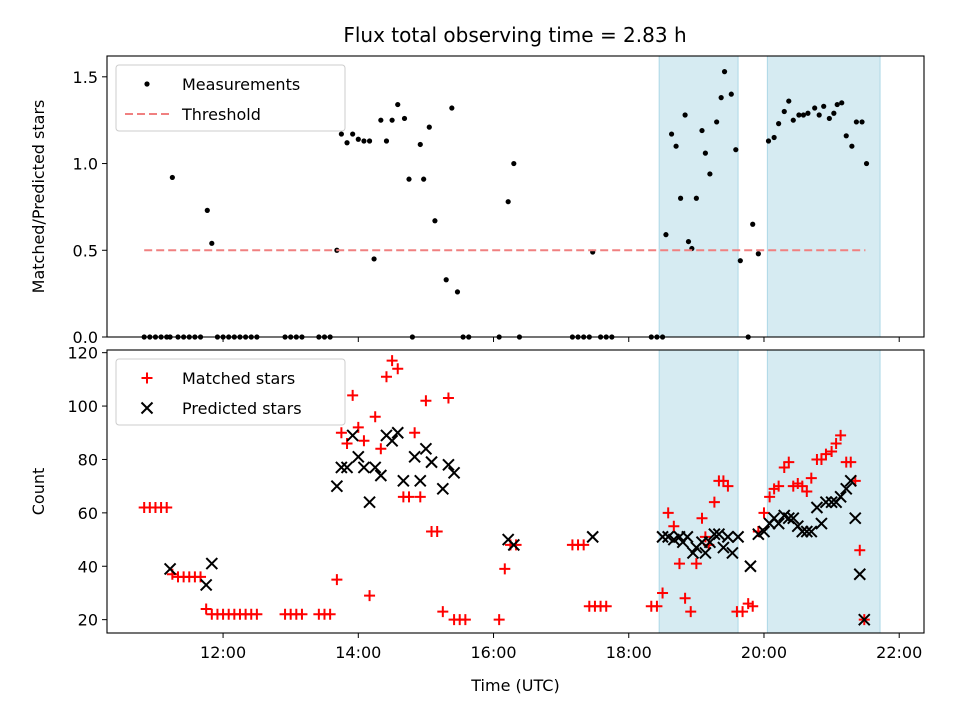 The width and height of the screenshot is (960, 720). I want to click on legend: Measurements Threshold, so click(230, 98).